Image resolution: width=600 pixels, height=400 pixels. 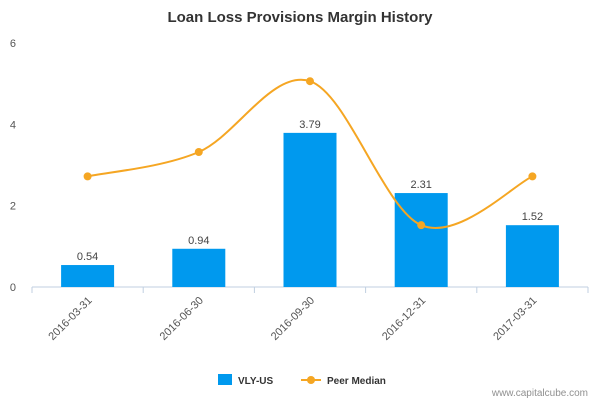 What do you see at coordinates (300, 17) in the screenshot?
I see `chart-title: Loan Loss Provisions Margin History` at bounding box center [300, 17].